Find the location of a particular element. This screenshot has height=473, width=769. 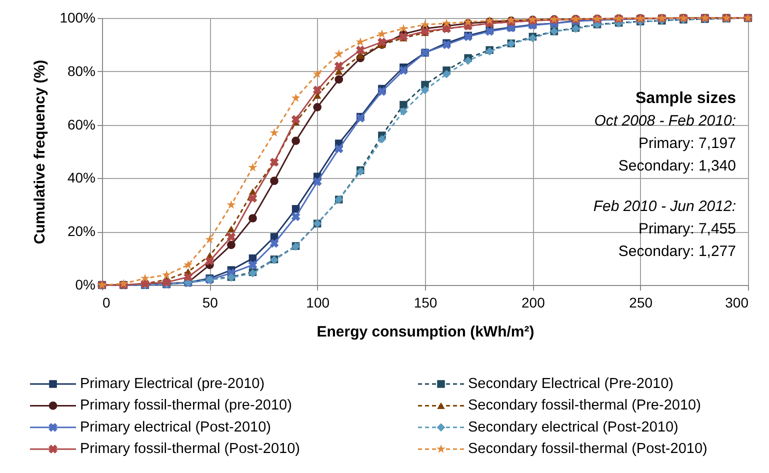

annotation: Oct 2008 - Feb 2010: is located at coordinates (665, 121).